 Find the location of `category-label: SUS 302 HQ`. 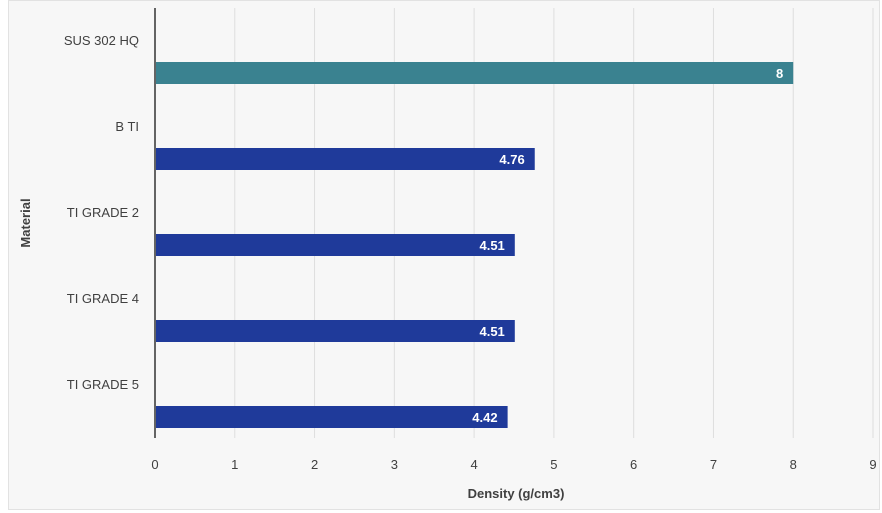

category-label: SUS 302 HQ is located at coordinates (101, 40).